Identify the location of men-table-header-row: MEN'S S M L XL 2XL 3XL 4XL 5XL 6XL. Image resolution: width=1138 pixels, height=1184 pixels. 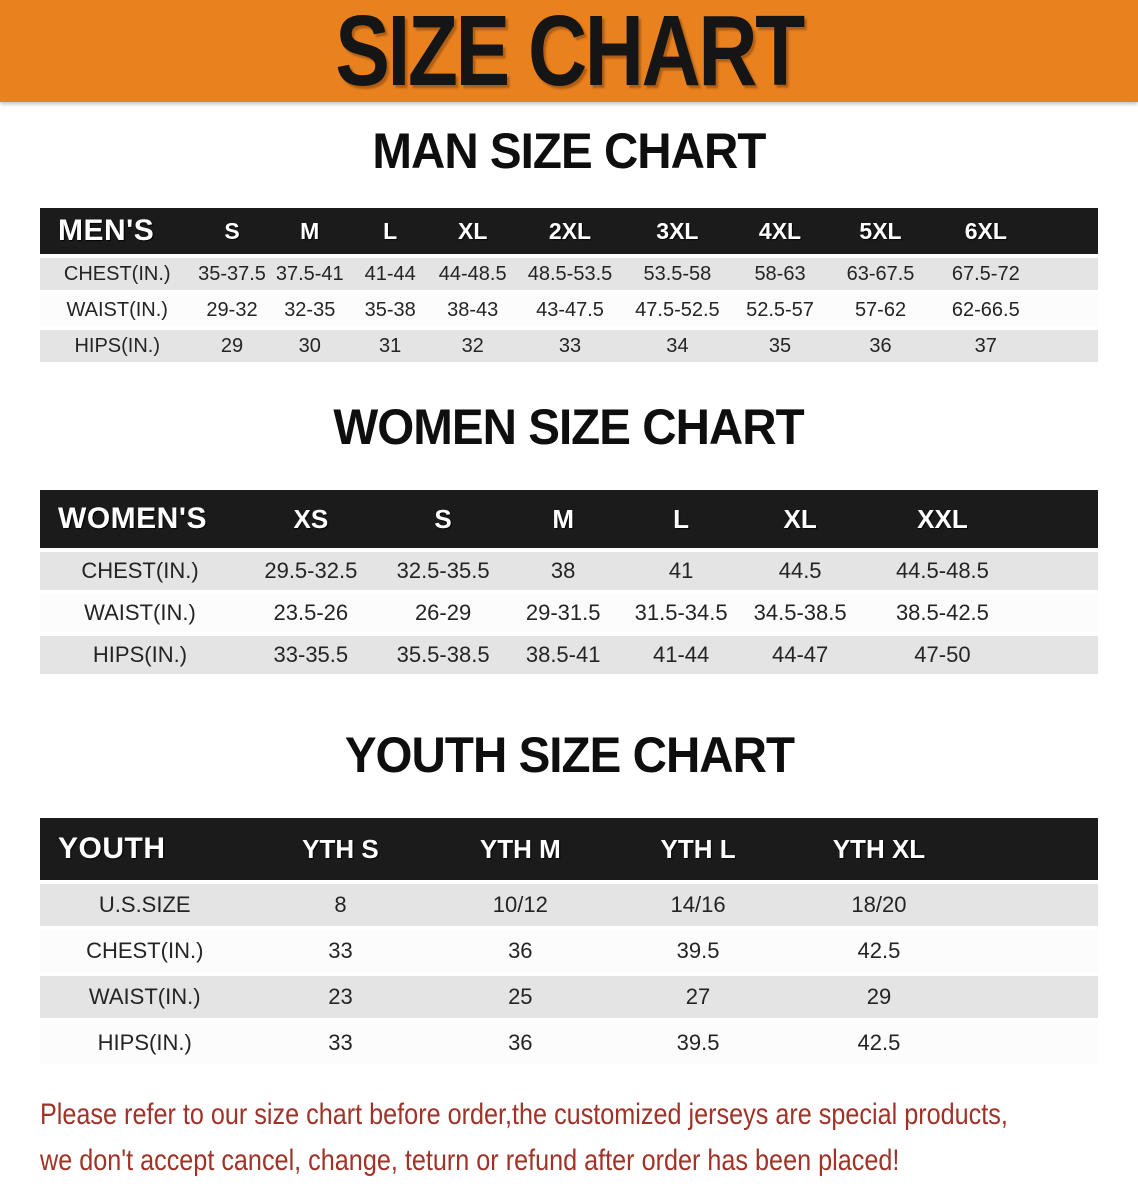
(569, 231).